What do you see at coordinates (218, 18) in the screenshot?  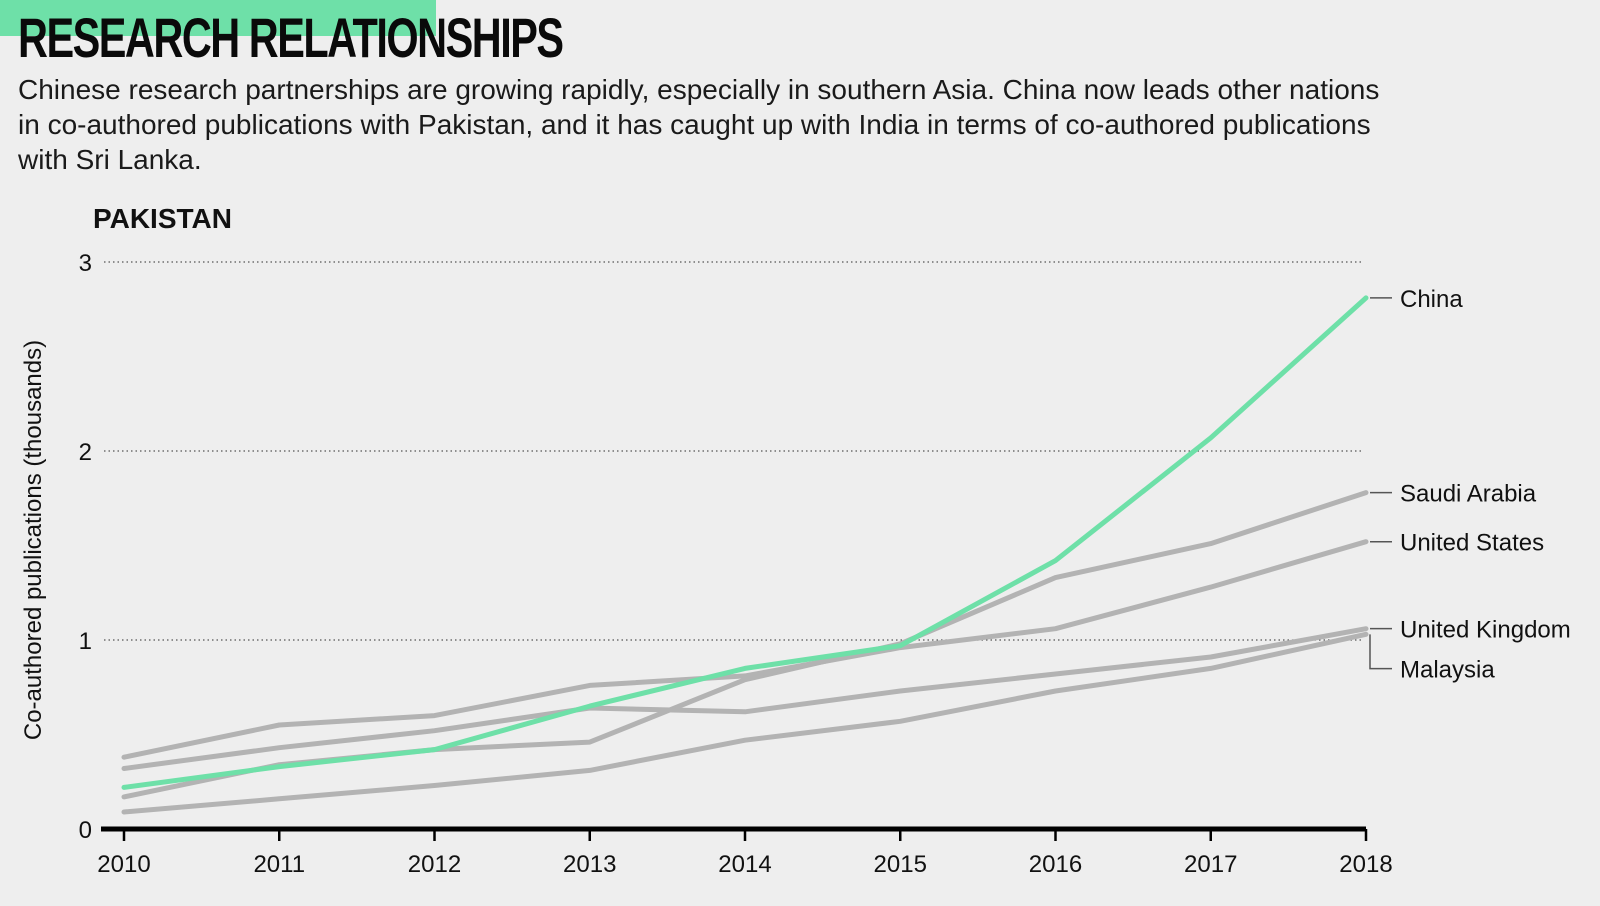 I see `title-accent-bar` at bounding box center [218, 18].